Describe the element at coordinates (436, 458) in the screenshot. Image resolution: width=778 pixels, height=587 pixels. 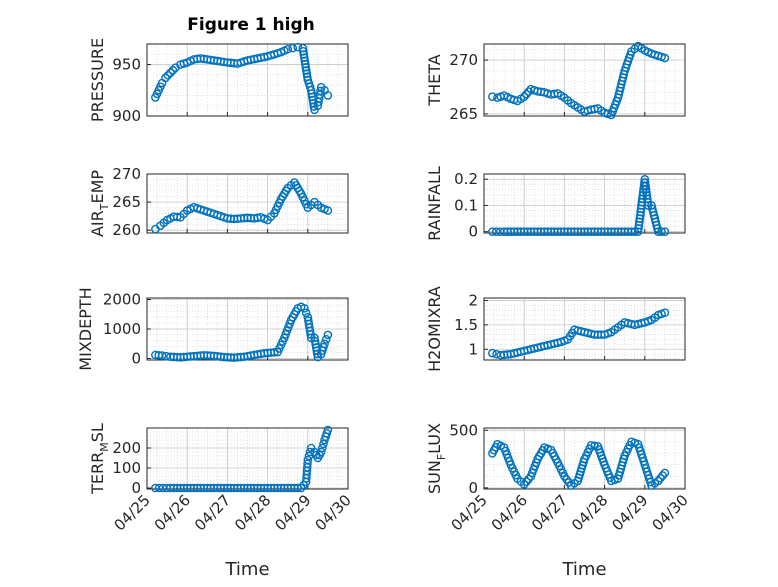
I see `y-axis-label: SUNFLUX` at that location.